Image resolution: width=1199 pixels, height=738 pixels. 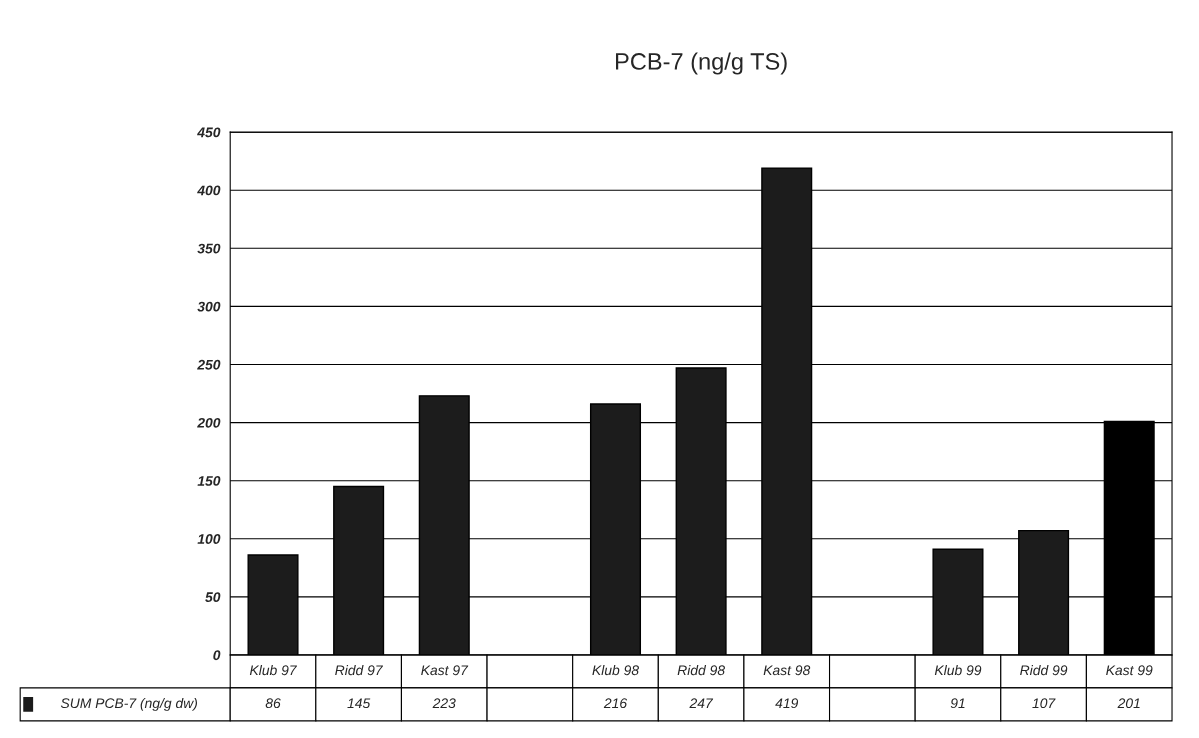 I want to click on data-label: 107, so click(x=1044, y=703).